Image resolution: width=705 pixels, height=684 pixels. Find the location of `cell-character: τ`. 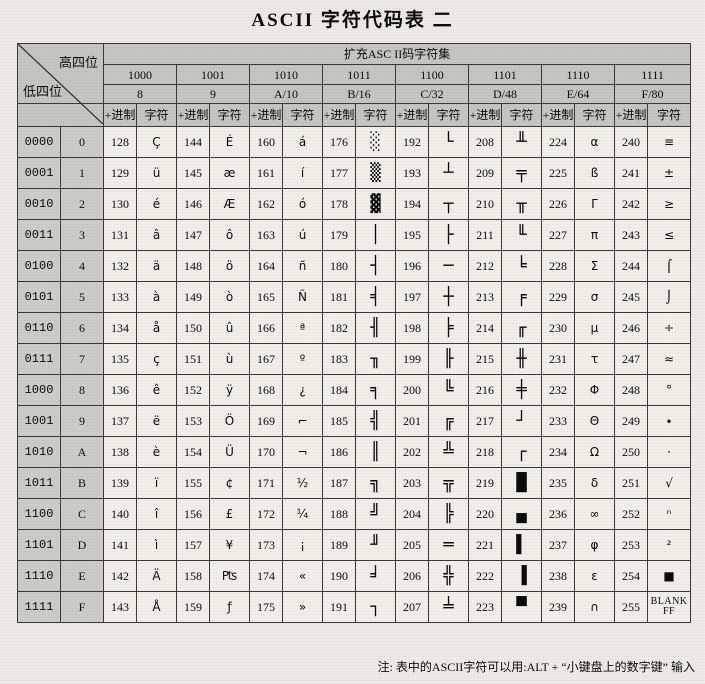

cell-character: τ is located at coordinates (594, 359).